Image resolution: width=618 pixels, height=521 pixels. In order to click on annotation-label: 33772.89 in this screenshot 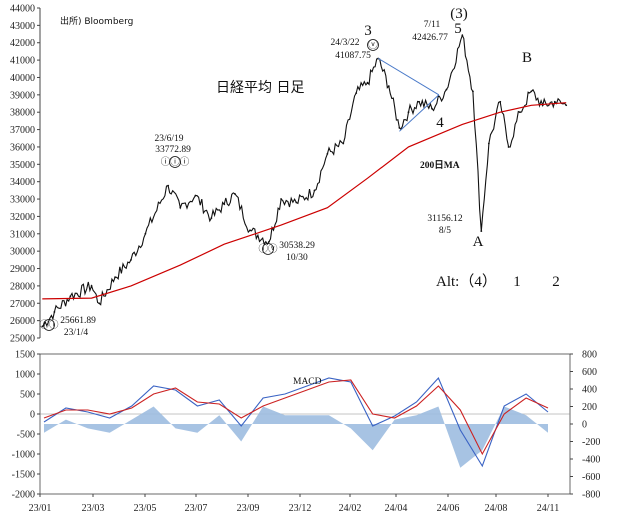, I will do `click(173, 150)`.